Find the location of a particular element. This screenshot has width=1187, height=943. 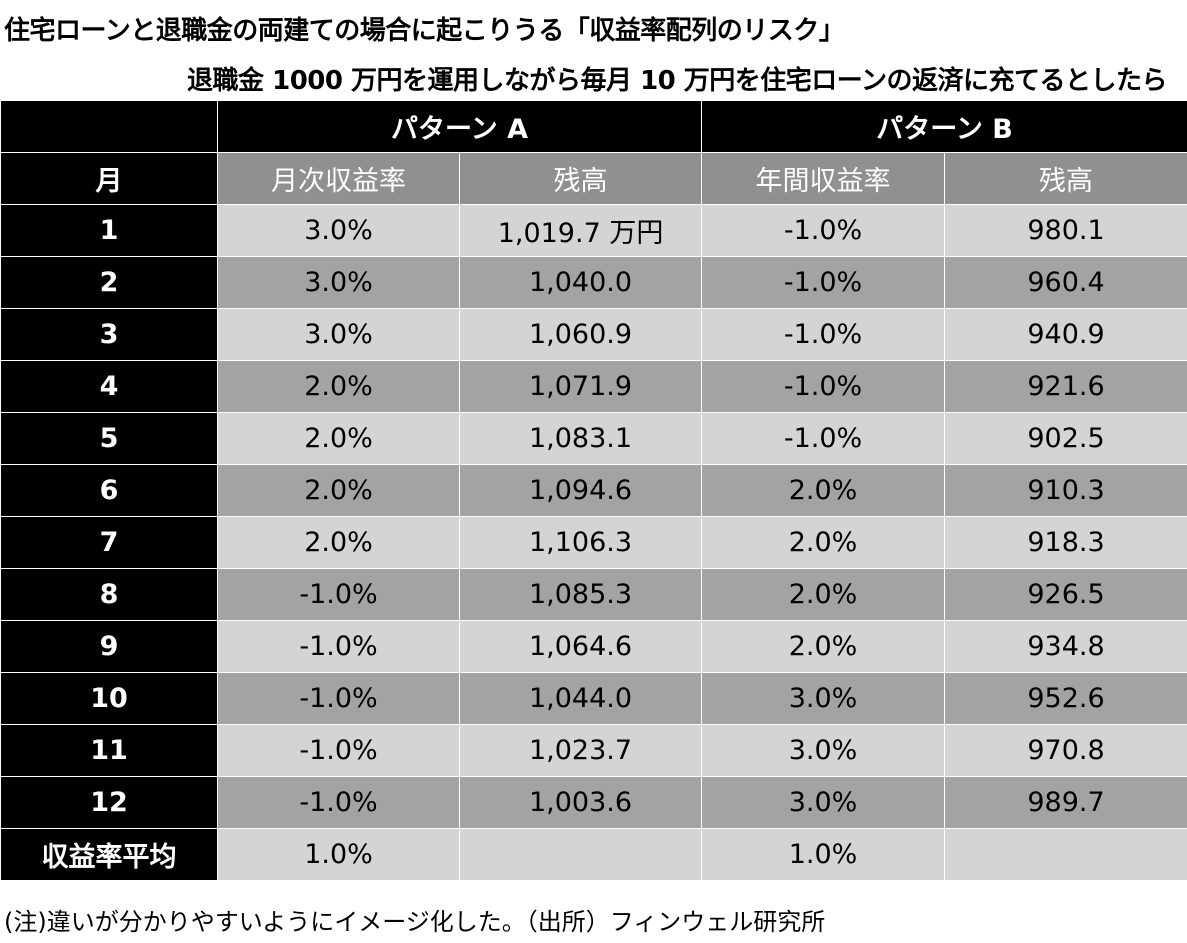

a-balance-cell: 1,044.0 is located at coordinates (580, 698).